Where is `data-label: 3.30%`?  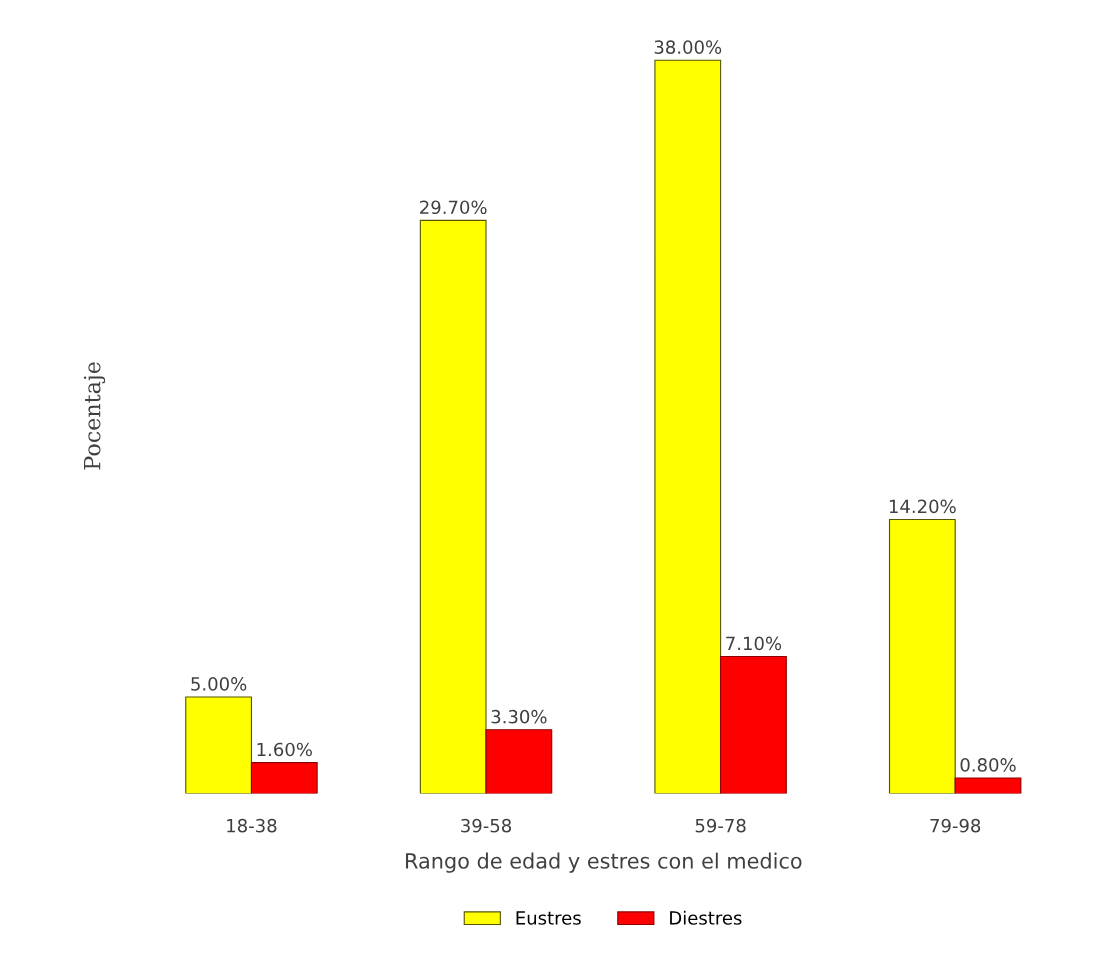
data-label: 3.30% is located at coordinates (519, 716).